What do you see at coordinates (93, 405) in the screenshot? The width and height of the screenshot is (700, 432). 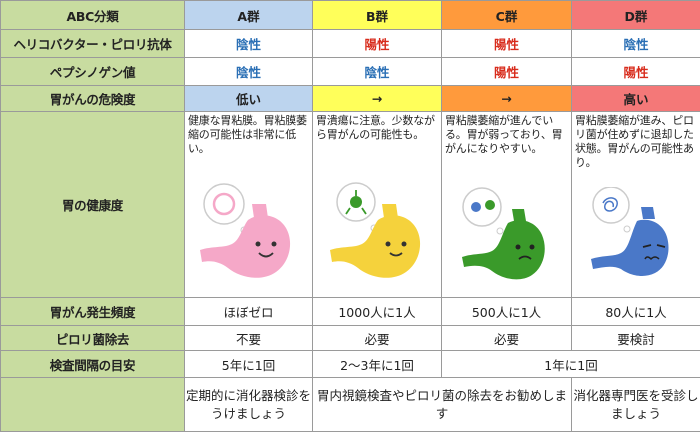 I see `row-label-advice` at bounding box center [93, 405].